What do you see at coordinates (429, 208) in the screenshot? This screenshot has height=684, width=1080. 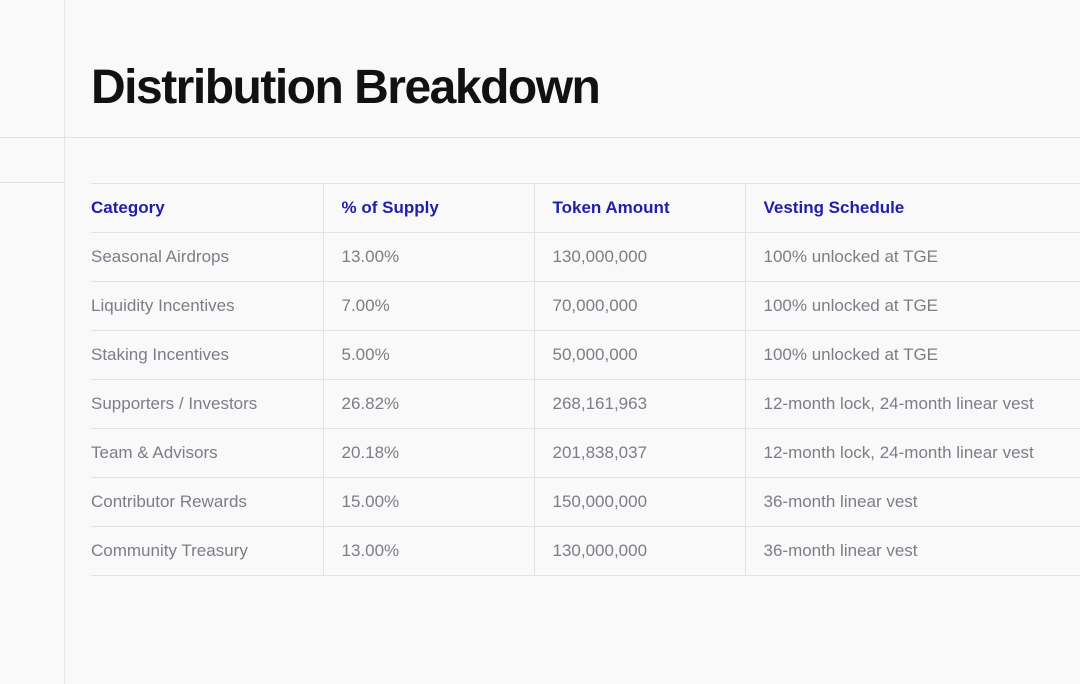 I see `column-header-supply: % of Supply` at bounding box center [429, 208].